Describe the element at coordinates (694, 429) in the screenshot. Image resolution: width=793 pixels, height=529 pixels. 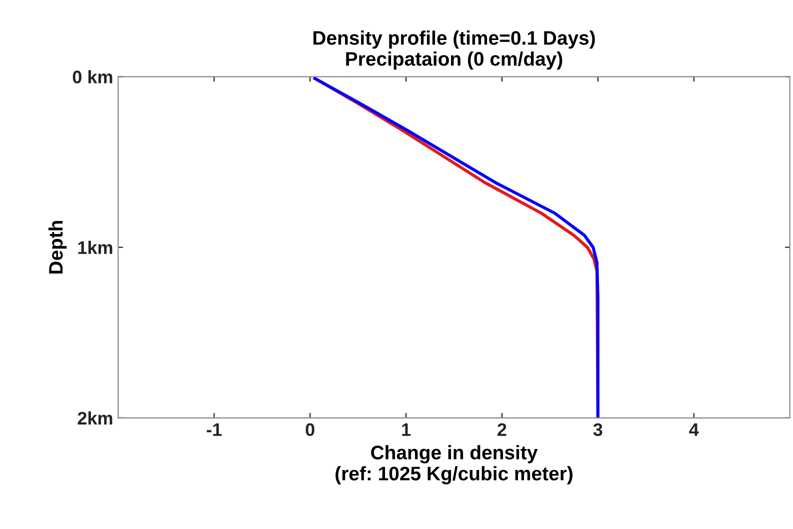
I see `x-tick-label: 4` at that location.